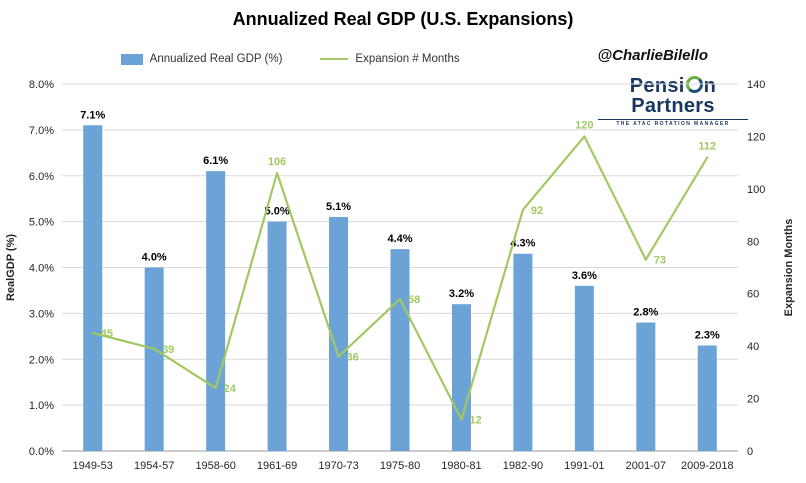  I want to click on brand-name-prefix: Pensi, so click(657, 86).